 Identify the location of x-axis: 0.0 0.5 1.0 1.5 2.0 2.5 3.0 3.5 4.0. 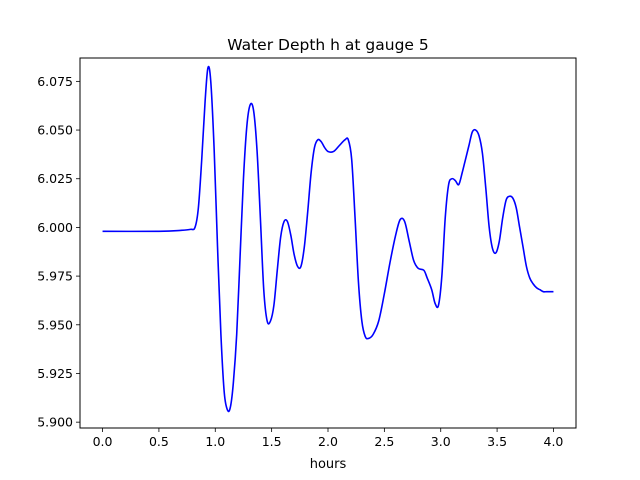
(328, 438).